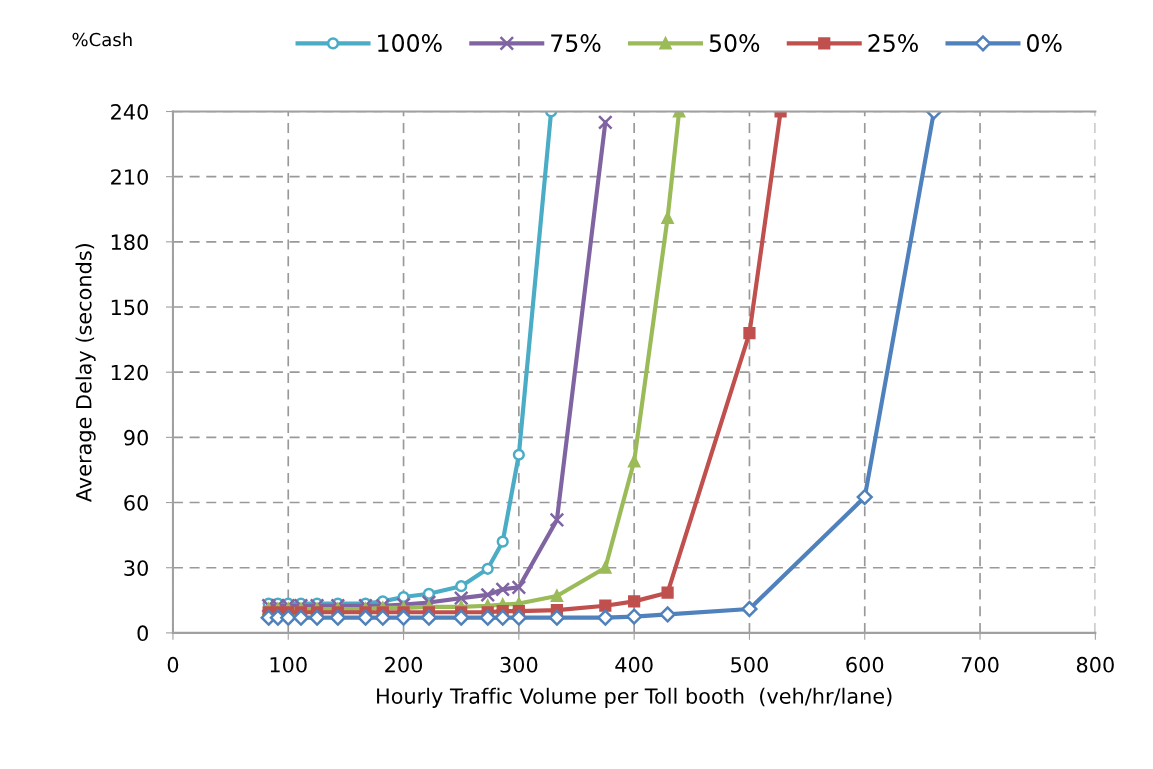 The image size is (1153, 769). Describe the element at coordinates (129, 242) in the screenshot. I see `y-tick-label: 180` at that location.